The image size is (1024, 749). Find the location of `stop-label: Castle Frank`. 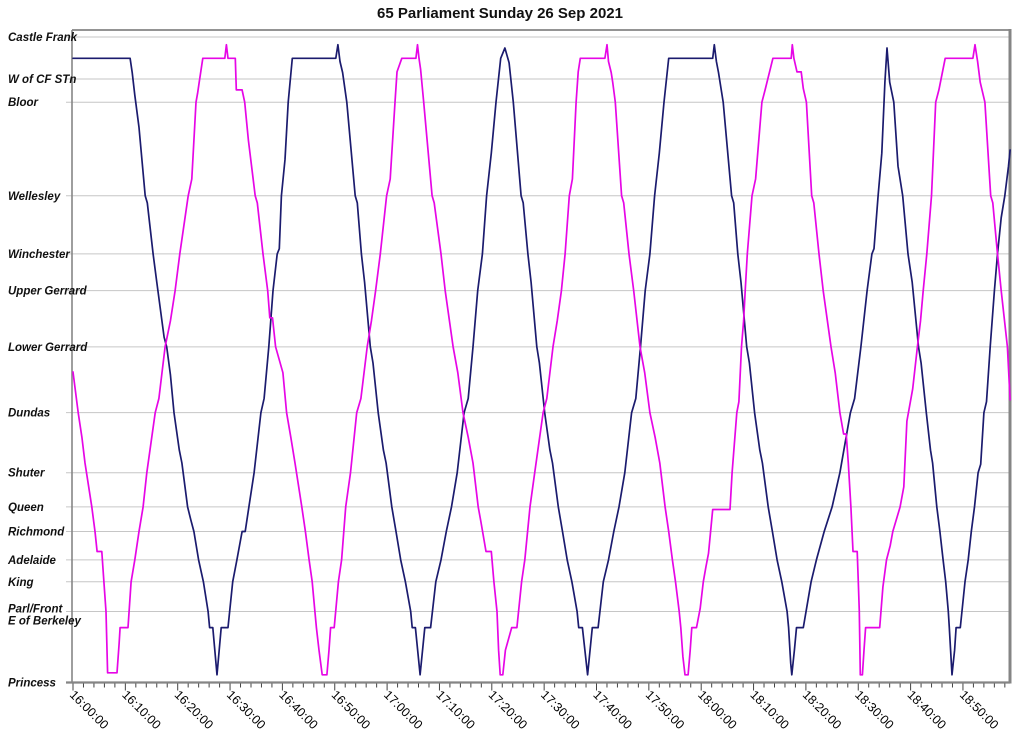

stop-label: Castle Frank is located at coordinates (43, 38).